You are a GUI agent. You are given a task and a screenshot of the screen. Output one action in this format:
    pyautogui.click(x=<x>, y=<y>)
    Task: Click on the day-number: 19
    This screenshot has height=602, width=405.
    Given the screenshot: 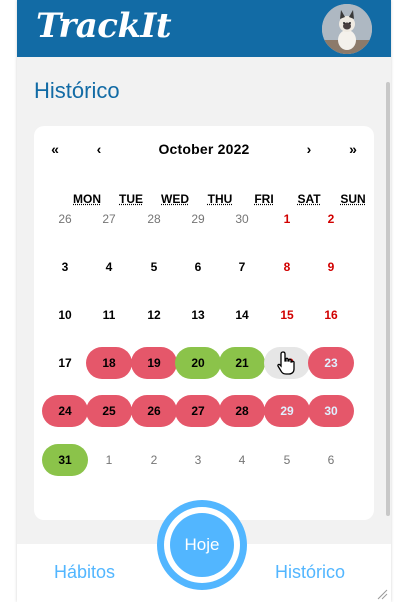 What is the action you would take?
    pyautogui.click(x=154, y=363)
    